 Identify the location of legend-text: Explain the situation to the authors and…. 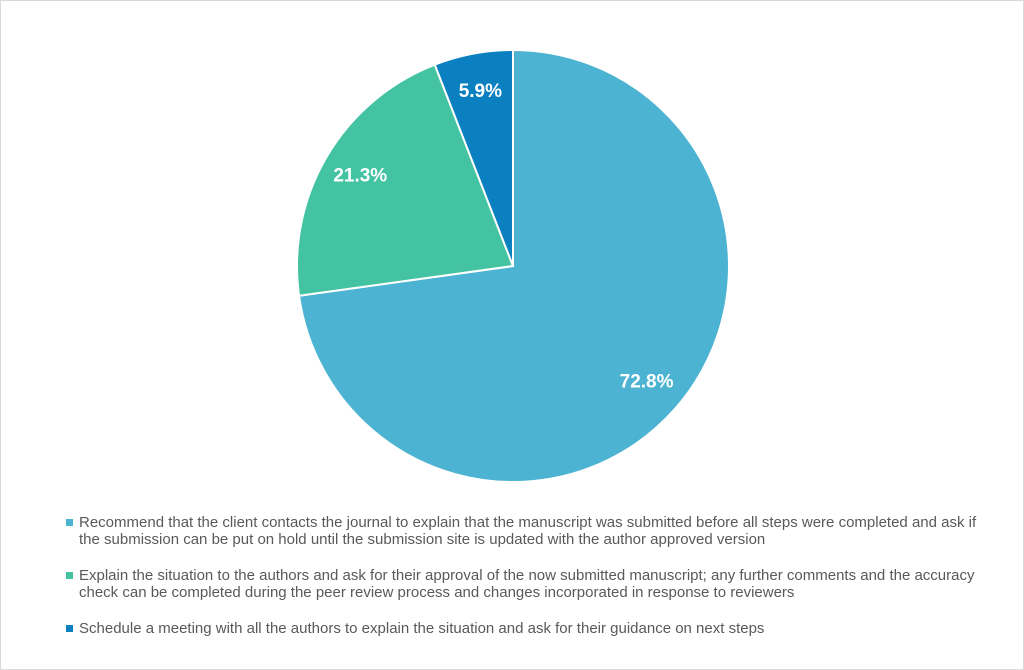
(527, 584).